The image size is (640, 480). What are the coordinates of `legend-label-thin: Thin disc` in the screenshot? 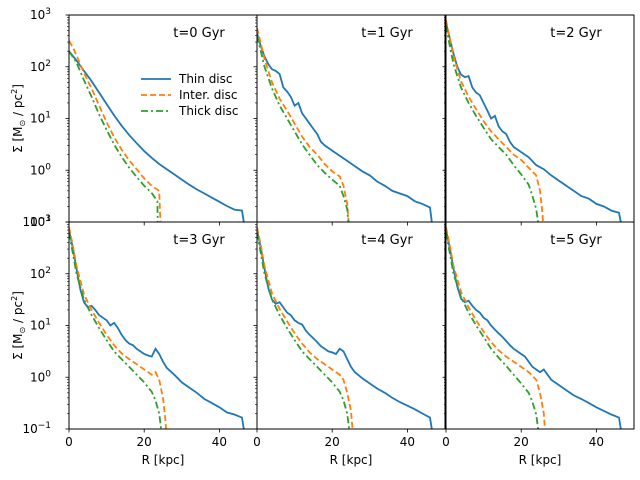 It's located at (205, 79).